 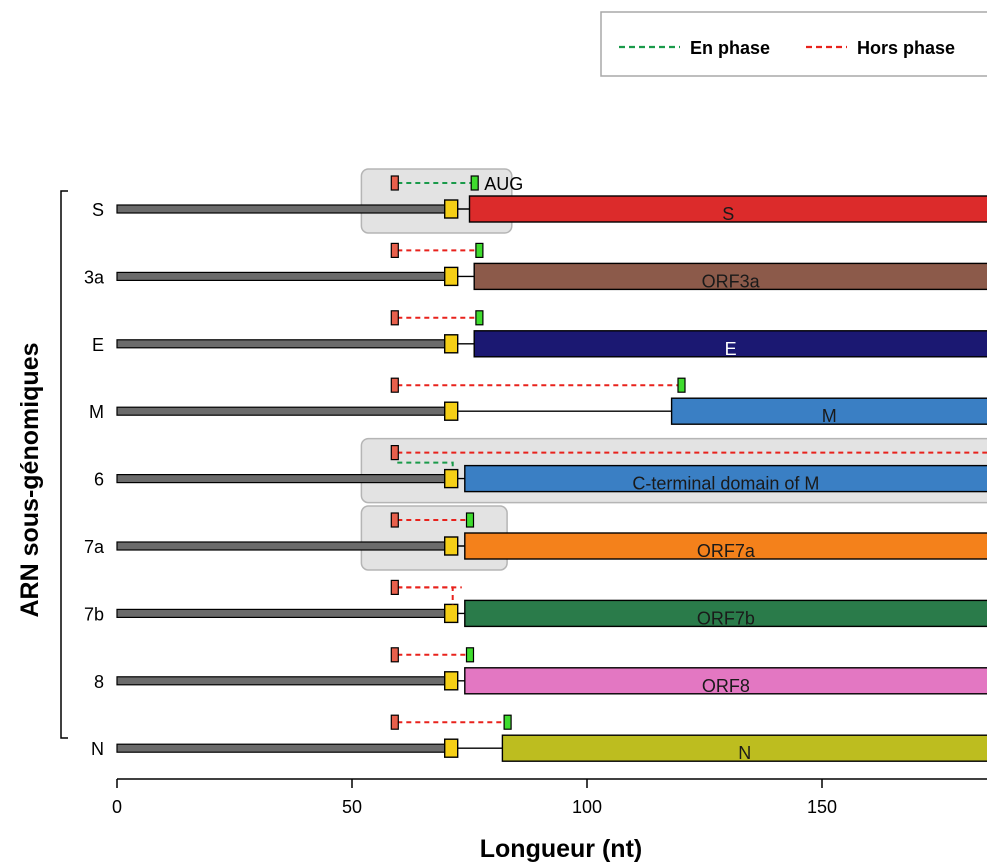 I want to click on orf-label: S, so click(x=728, y=214).